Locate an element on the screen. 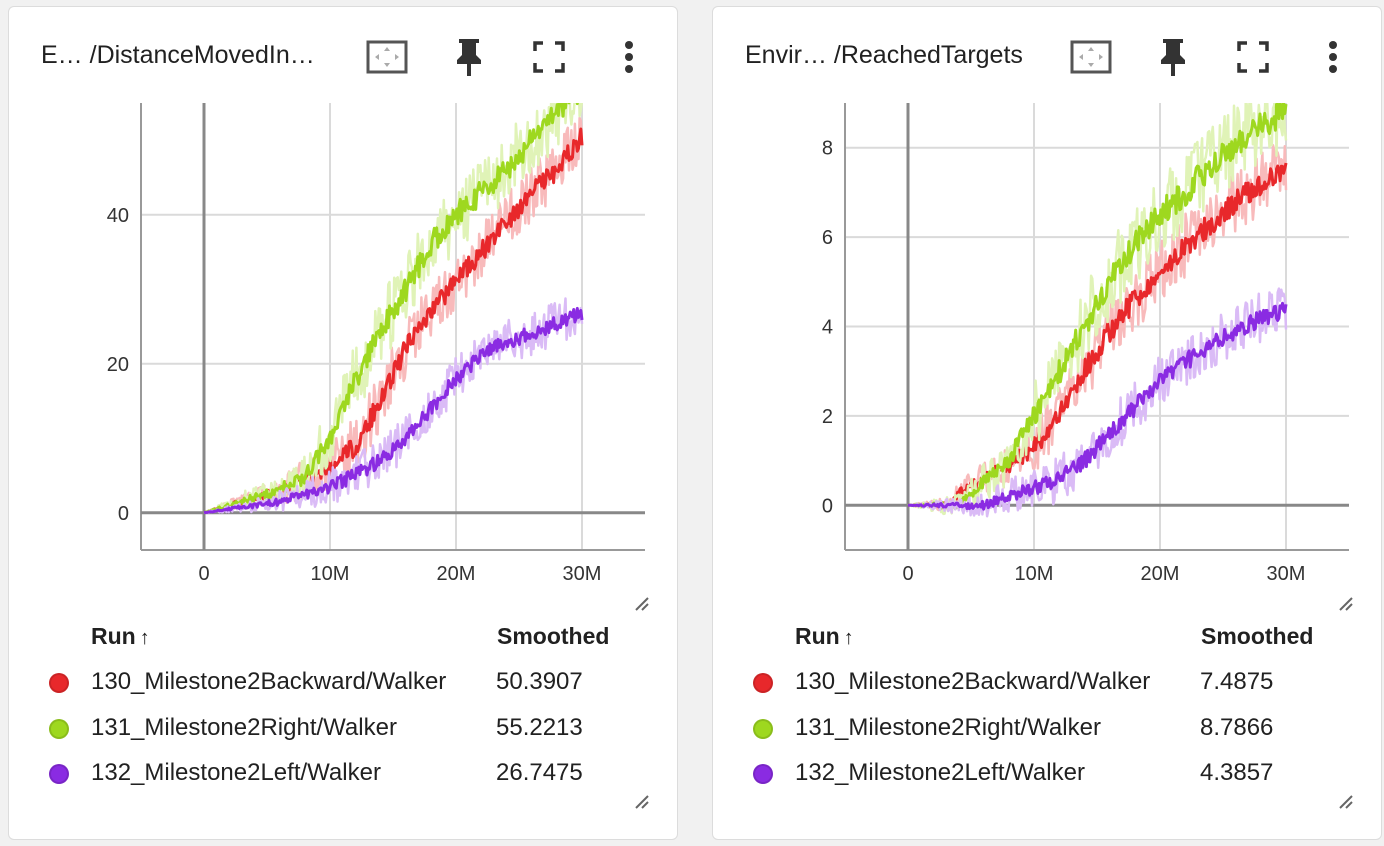  card-title: Envir… /ReachedTargets is located at coordinates (884, 55).